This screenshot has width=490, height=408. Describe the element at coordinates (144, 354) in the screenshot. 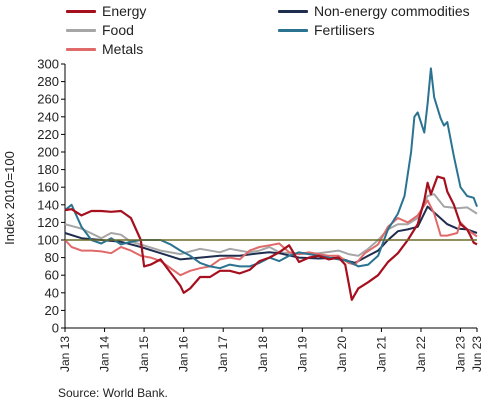

I see `x-tick-label-2: Jan 15` at that location.